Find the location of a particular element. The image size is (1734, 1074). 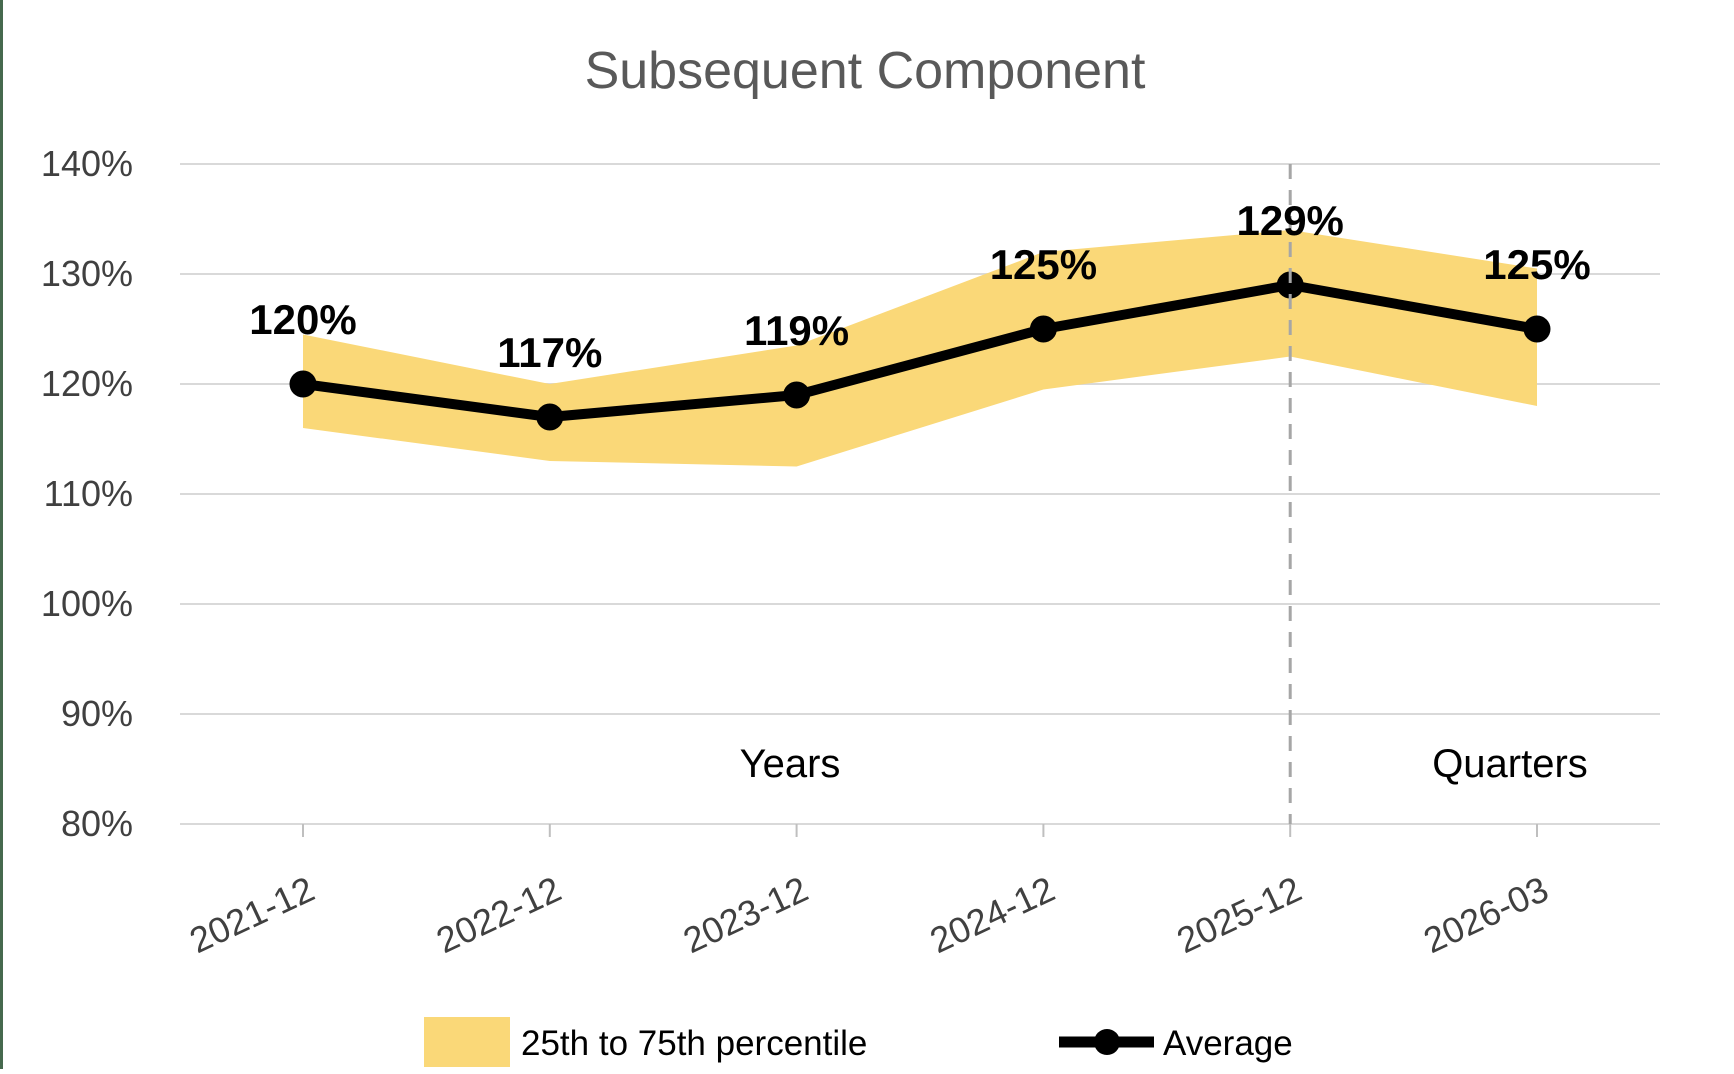

percentile-legend-swatch is located at coordinates (467, 1042).